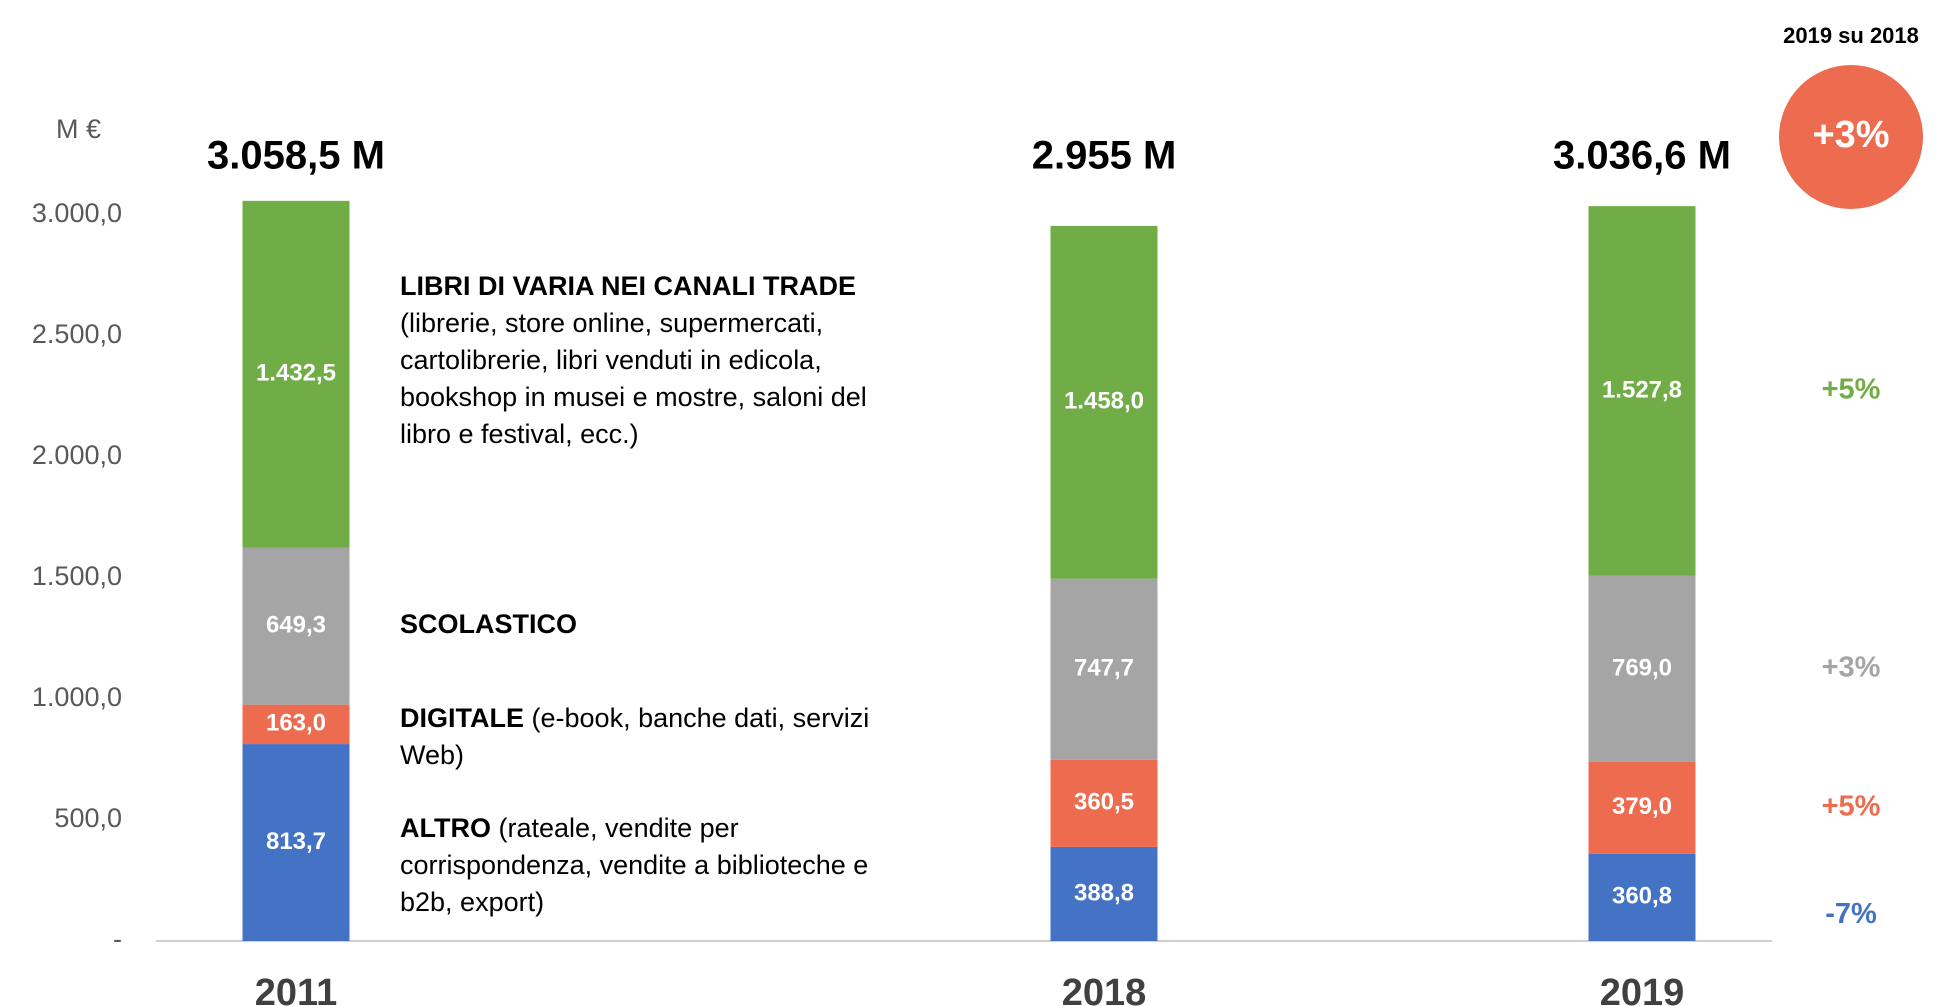  Describe the element at coordinates (296, 156) in the screenshot. I see `total-label: 3.058,5 M` at that location.